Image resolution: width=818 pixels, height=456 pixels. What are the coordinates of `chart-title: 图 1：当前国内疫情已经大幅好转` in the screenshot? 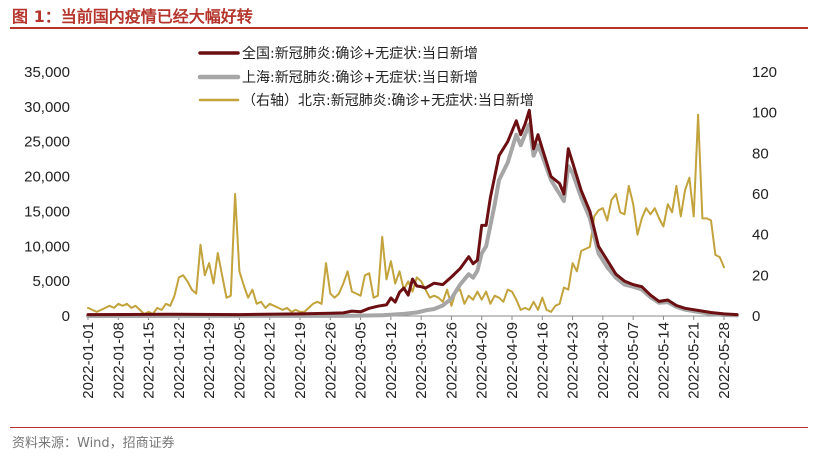 It's located at (132, 16).